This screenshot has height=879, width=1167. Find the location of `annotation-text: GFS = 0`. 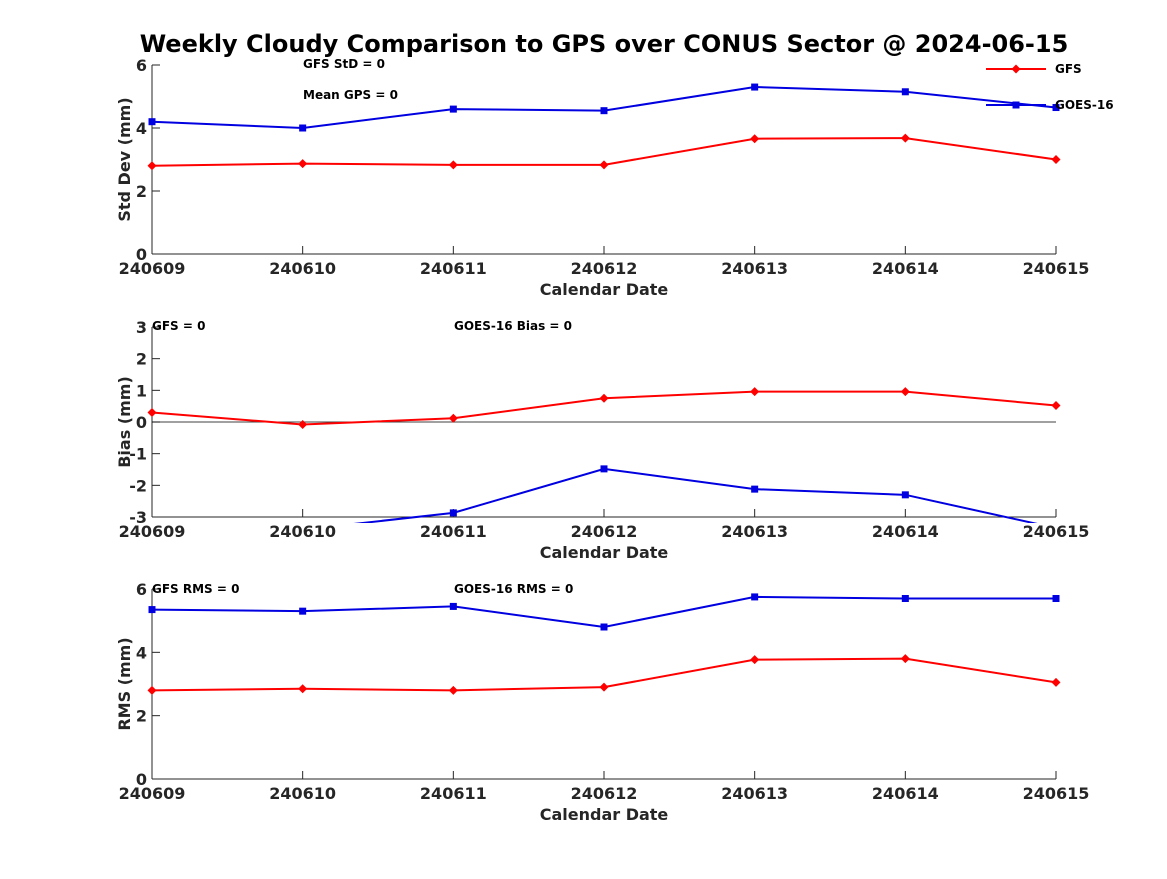

annotation-text: GFS = 0 is located at coordinates (178, 326).